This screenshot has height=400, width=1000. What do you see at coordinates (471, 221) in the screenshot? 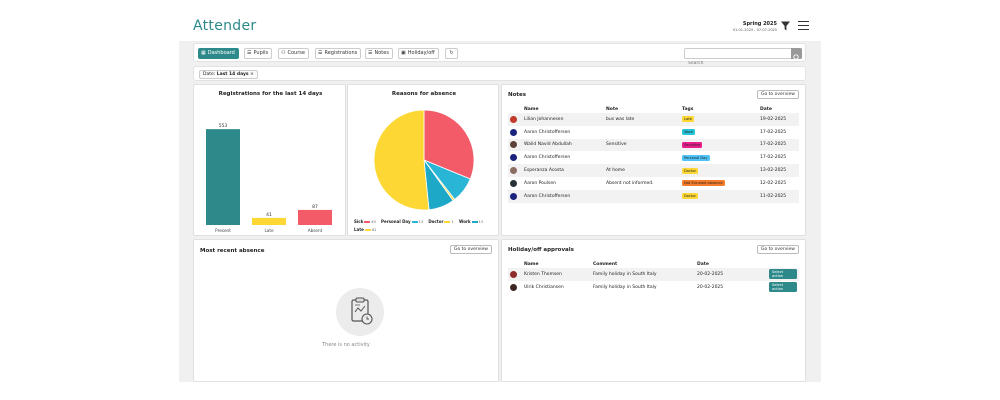
I see `legend-item: Work 13` at bounding box center [471, 221].